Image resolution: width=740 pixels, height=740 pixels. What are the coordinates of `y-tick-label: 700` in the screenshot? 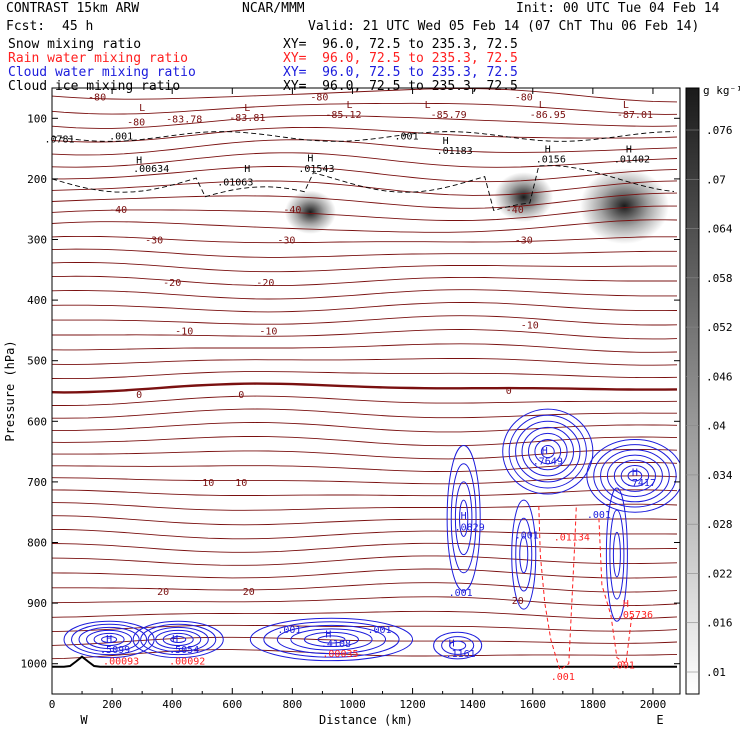 It's located at (37, 482).